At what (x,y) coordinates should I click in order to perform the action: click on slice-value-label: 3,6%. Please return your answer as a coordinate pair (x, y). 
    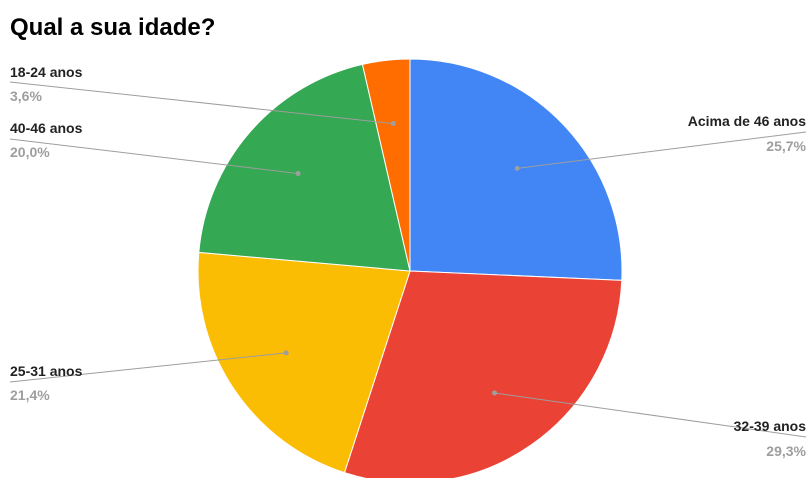
    Looking at the image, I should click on (26, 96).